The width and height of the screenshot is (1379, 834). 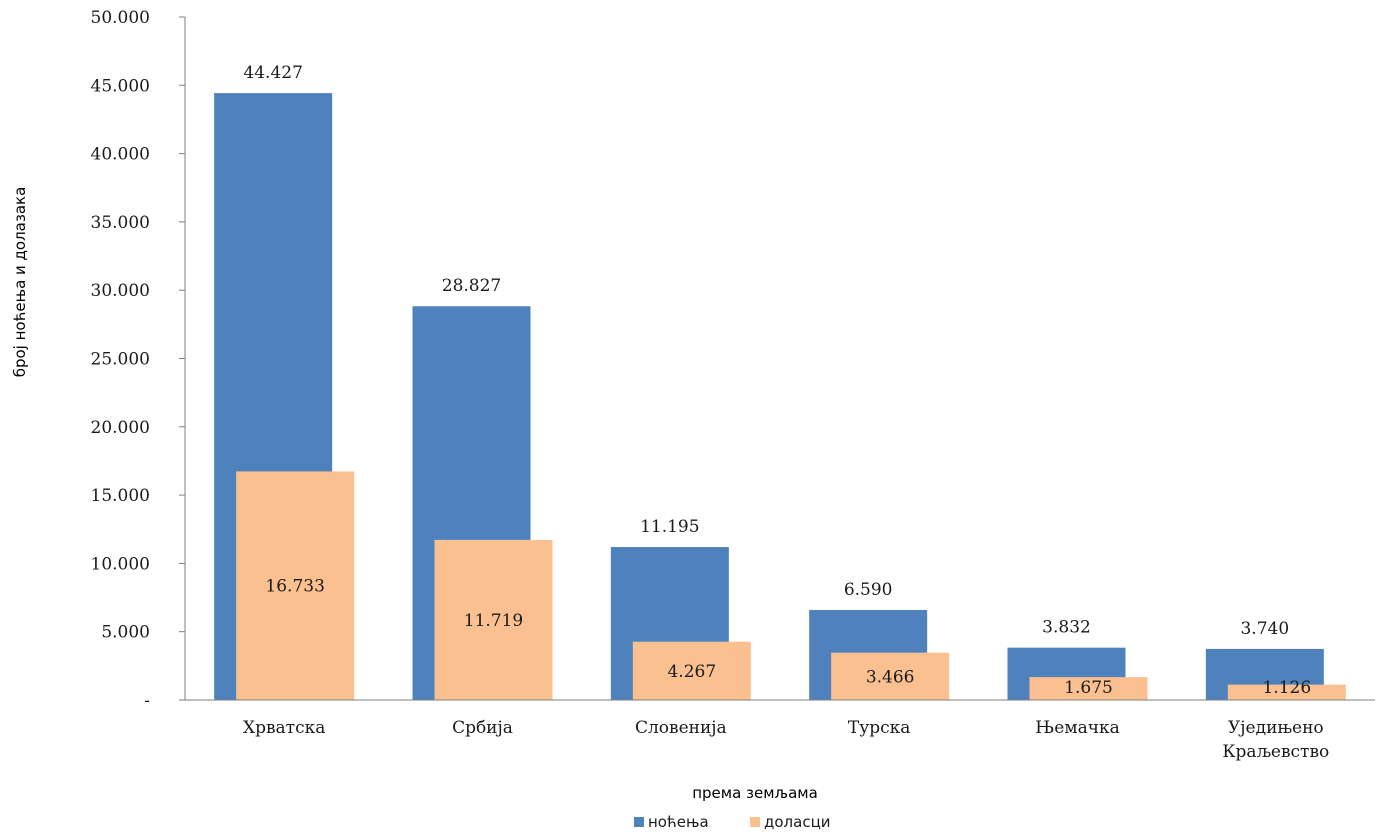 What do you see at coordinates (120, 86) in the screenshot?
I see `y-tick-label: 45.000` at bounding box center [120, 86].